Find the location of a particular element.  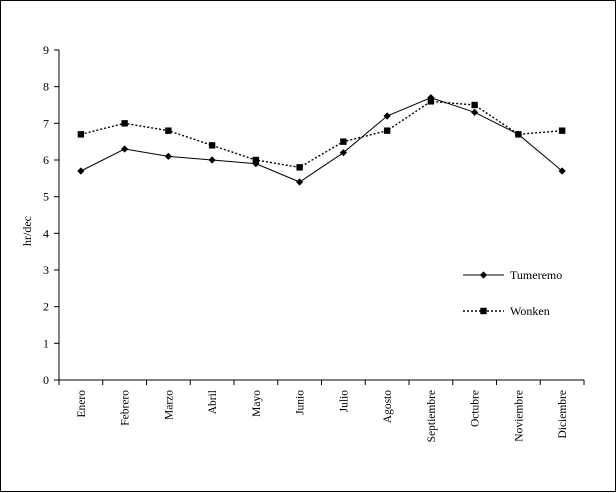

x-tick-label: Enero is located at coordinates (82, 404).